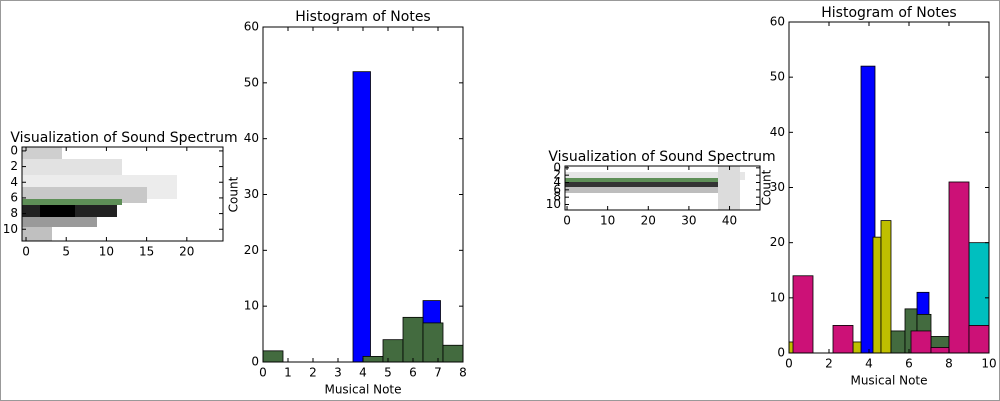  I want to click on x-tick-label: 40, so click(729, 221).